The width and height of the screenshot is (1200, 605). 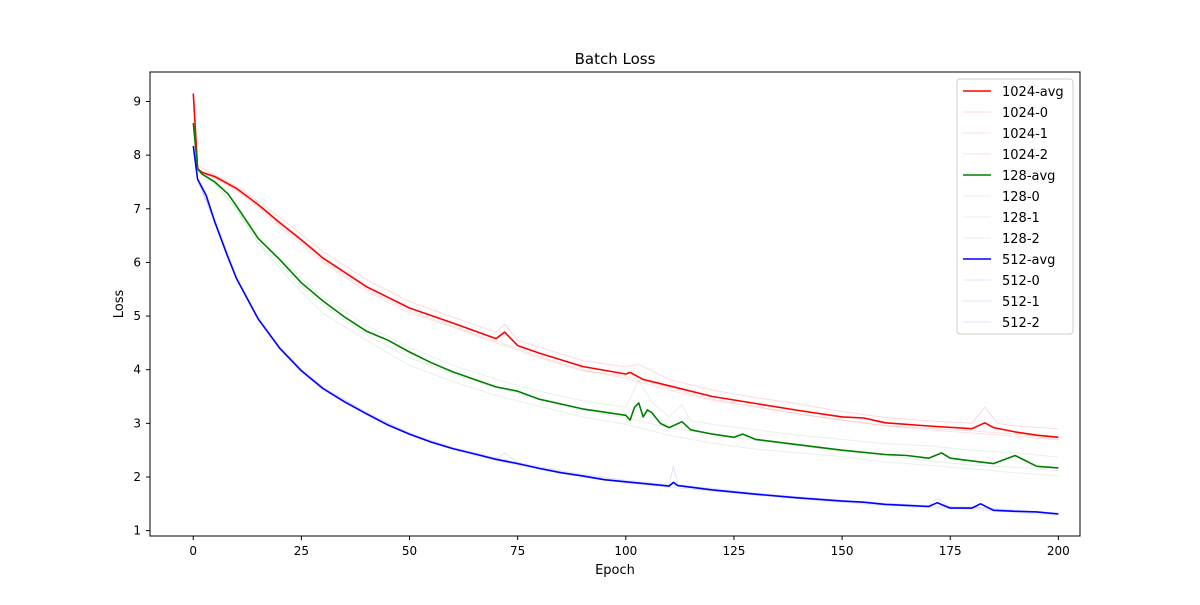 I want to click on legend-label-512-0: 512-0, so click(x=1021, y=281).